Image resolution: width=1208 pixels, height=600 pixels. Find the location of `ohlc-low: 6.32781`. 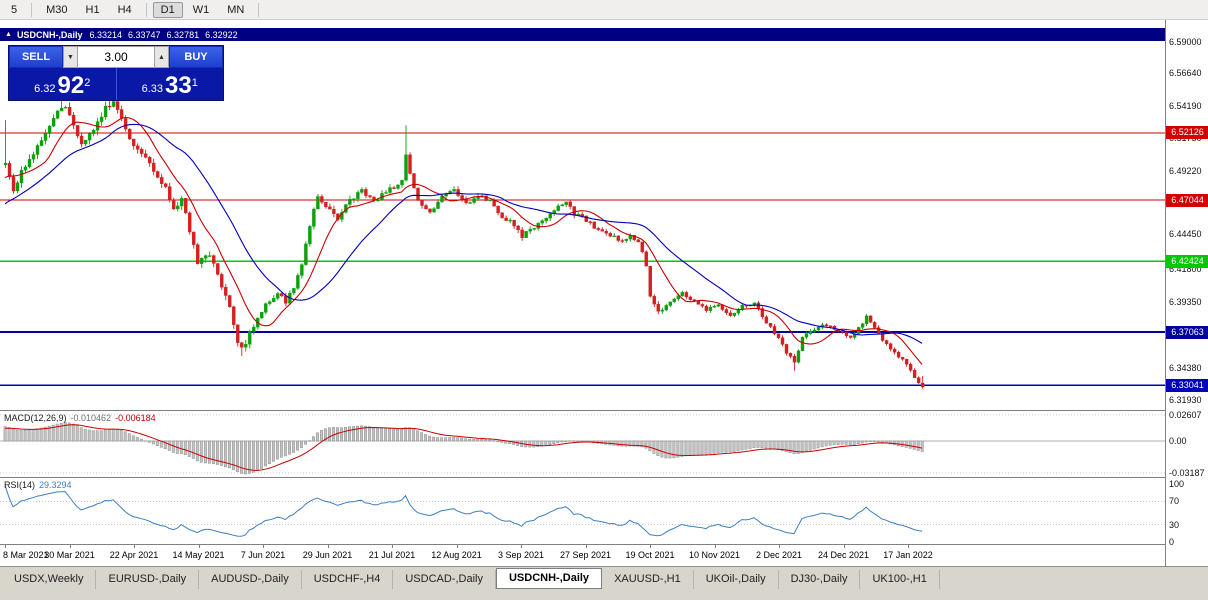

ohlc-low: 6.32781 is located at coordinates (183, 34).